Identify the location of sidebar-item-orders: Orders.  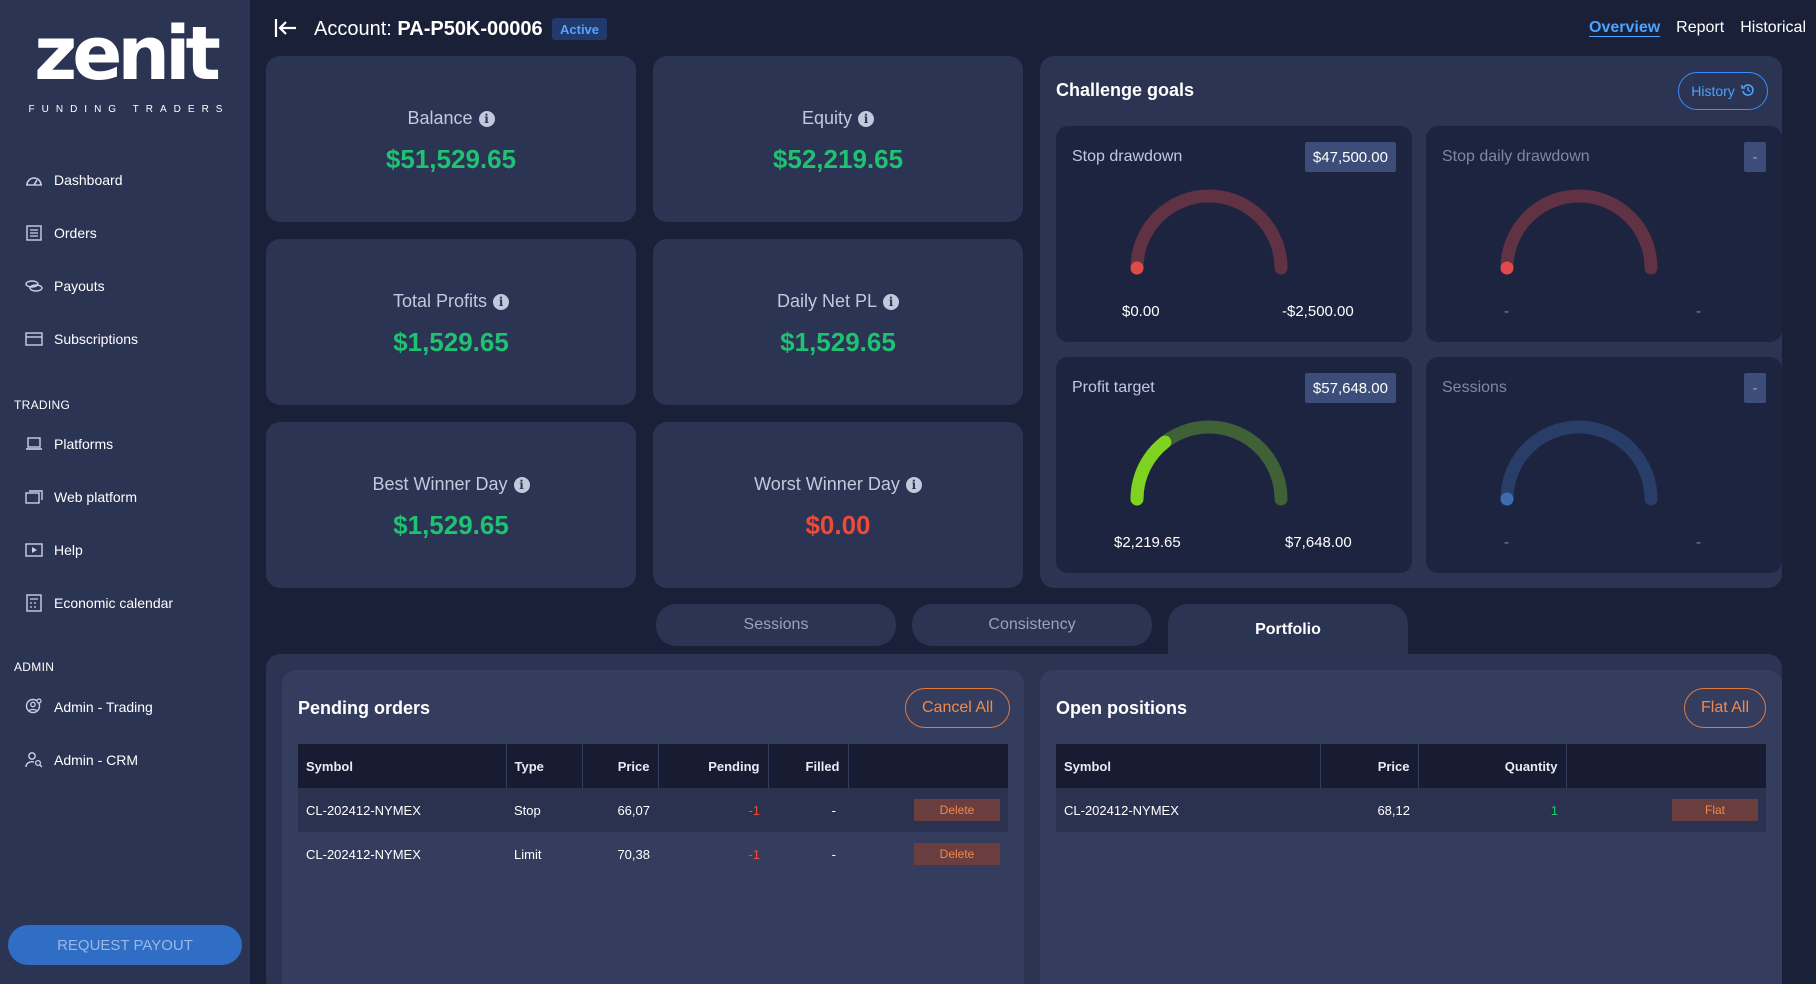
(60, 233).